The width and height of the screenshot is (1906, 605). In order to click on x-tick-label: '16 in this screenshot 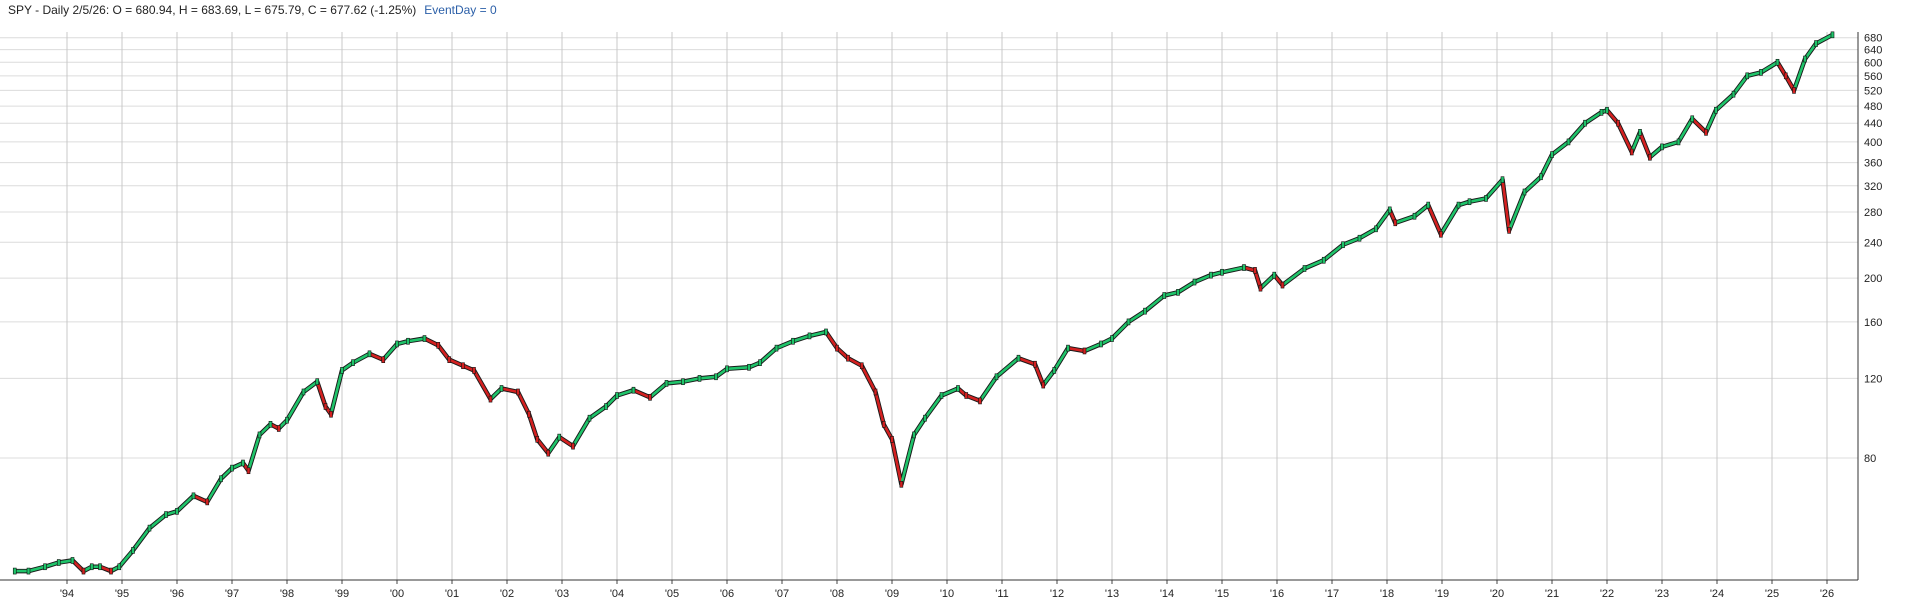, I will do `click(1277, 594)`.